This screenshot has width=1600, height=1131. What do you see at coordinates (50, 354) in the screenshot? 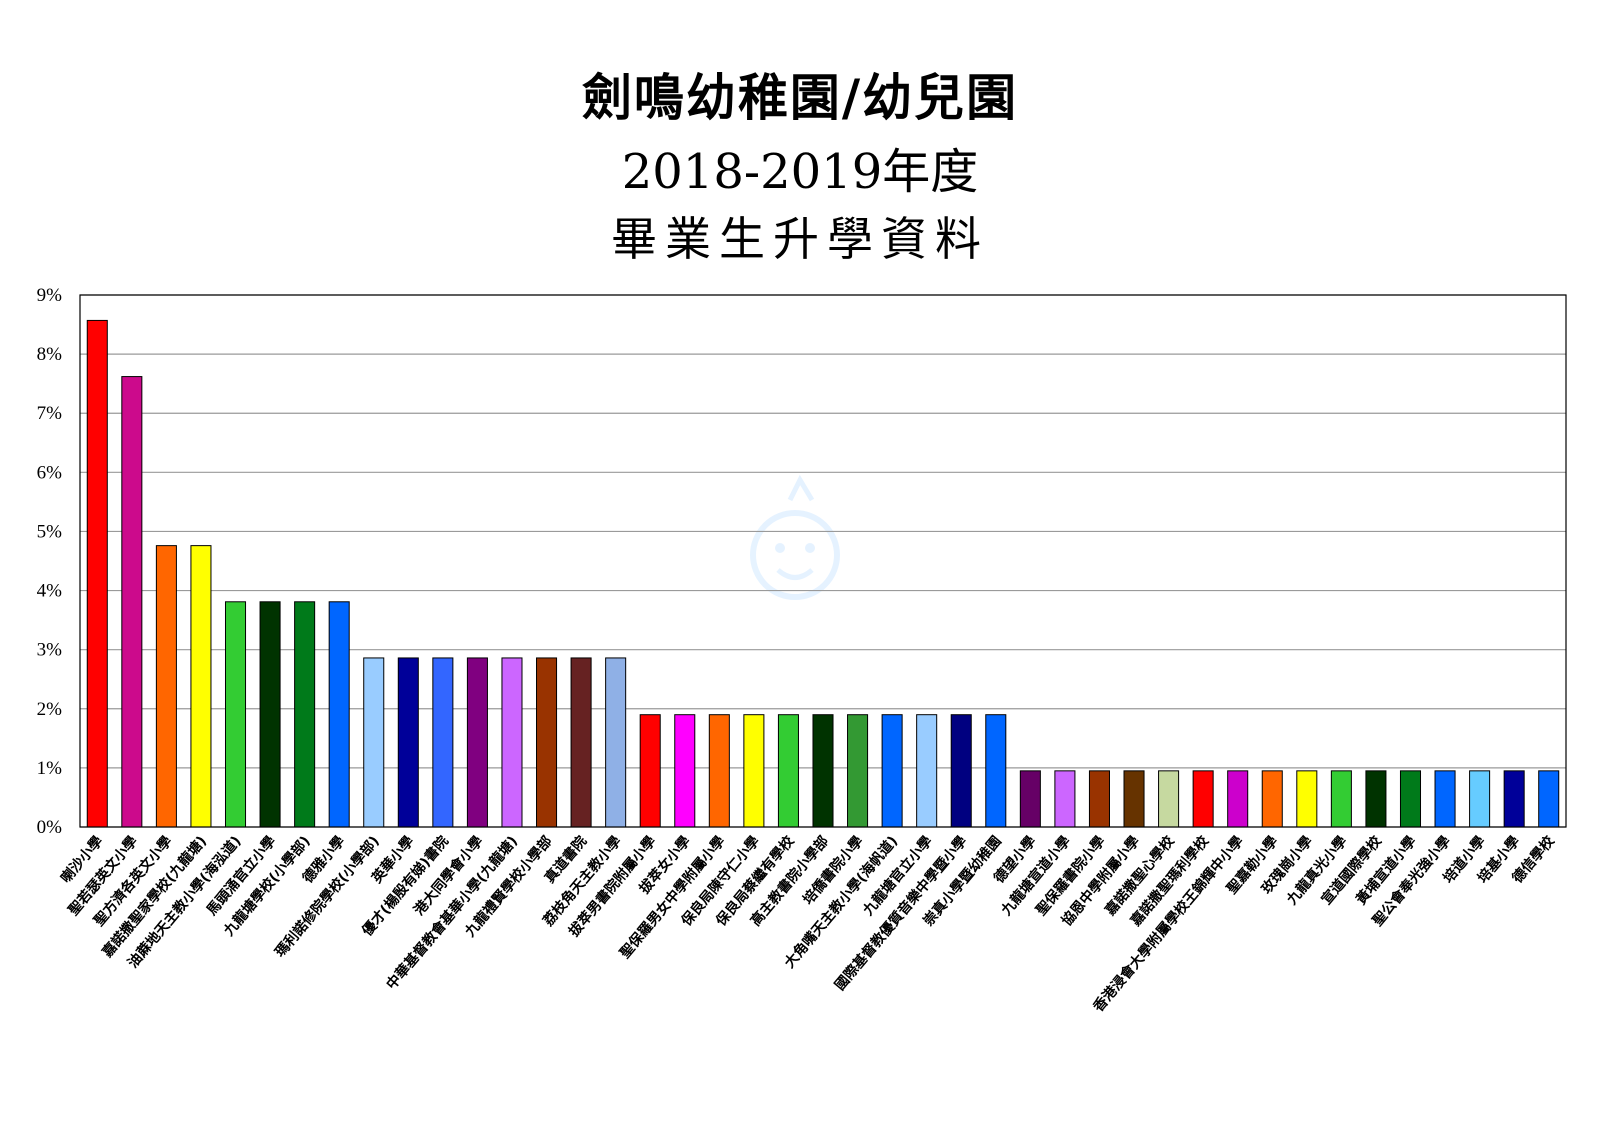
I see `y-tick-label: 8%` at bounding box center [50, 354].